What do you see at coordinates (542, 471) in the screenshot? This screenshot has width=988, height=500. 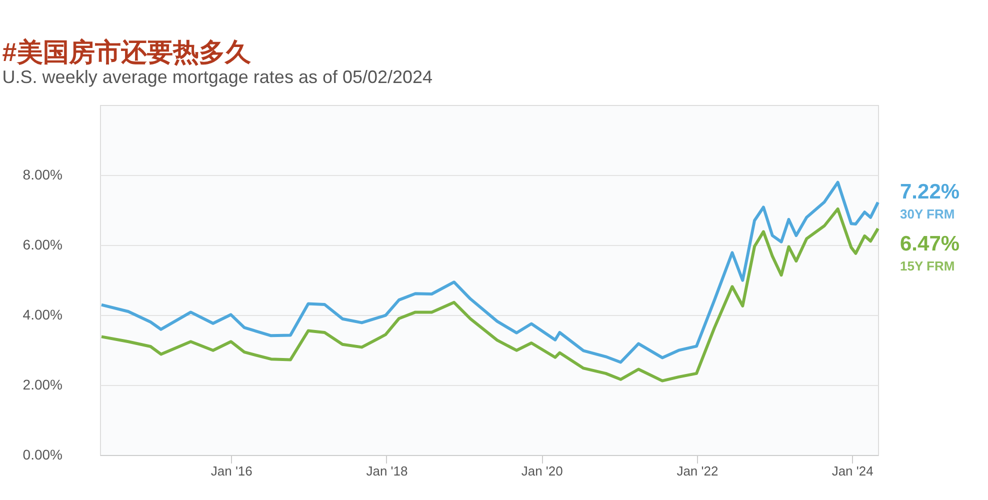 I see `x-tick-label: Jan '20` at bounding box center [542, 471].